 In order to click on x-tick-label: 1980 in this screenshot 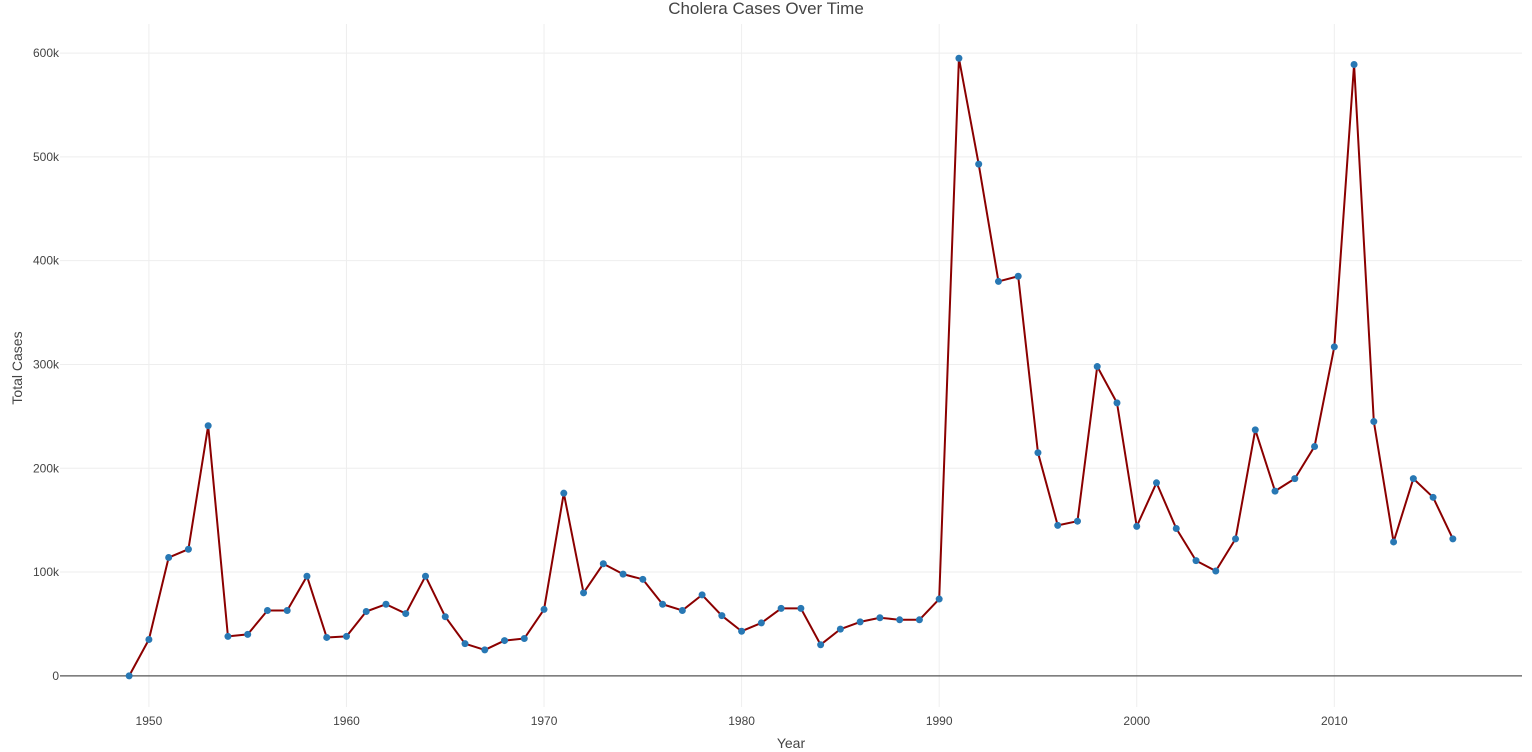, I will do `click(741, 721)`.